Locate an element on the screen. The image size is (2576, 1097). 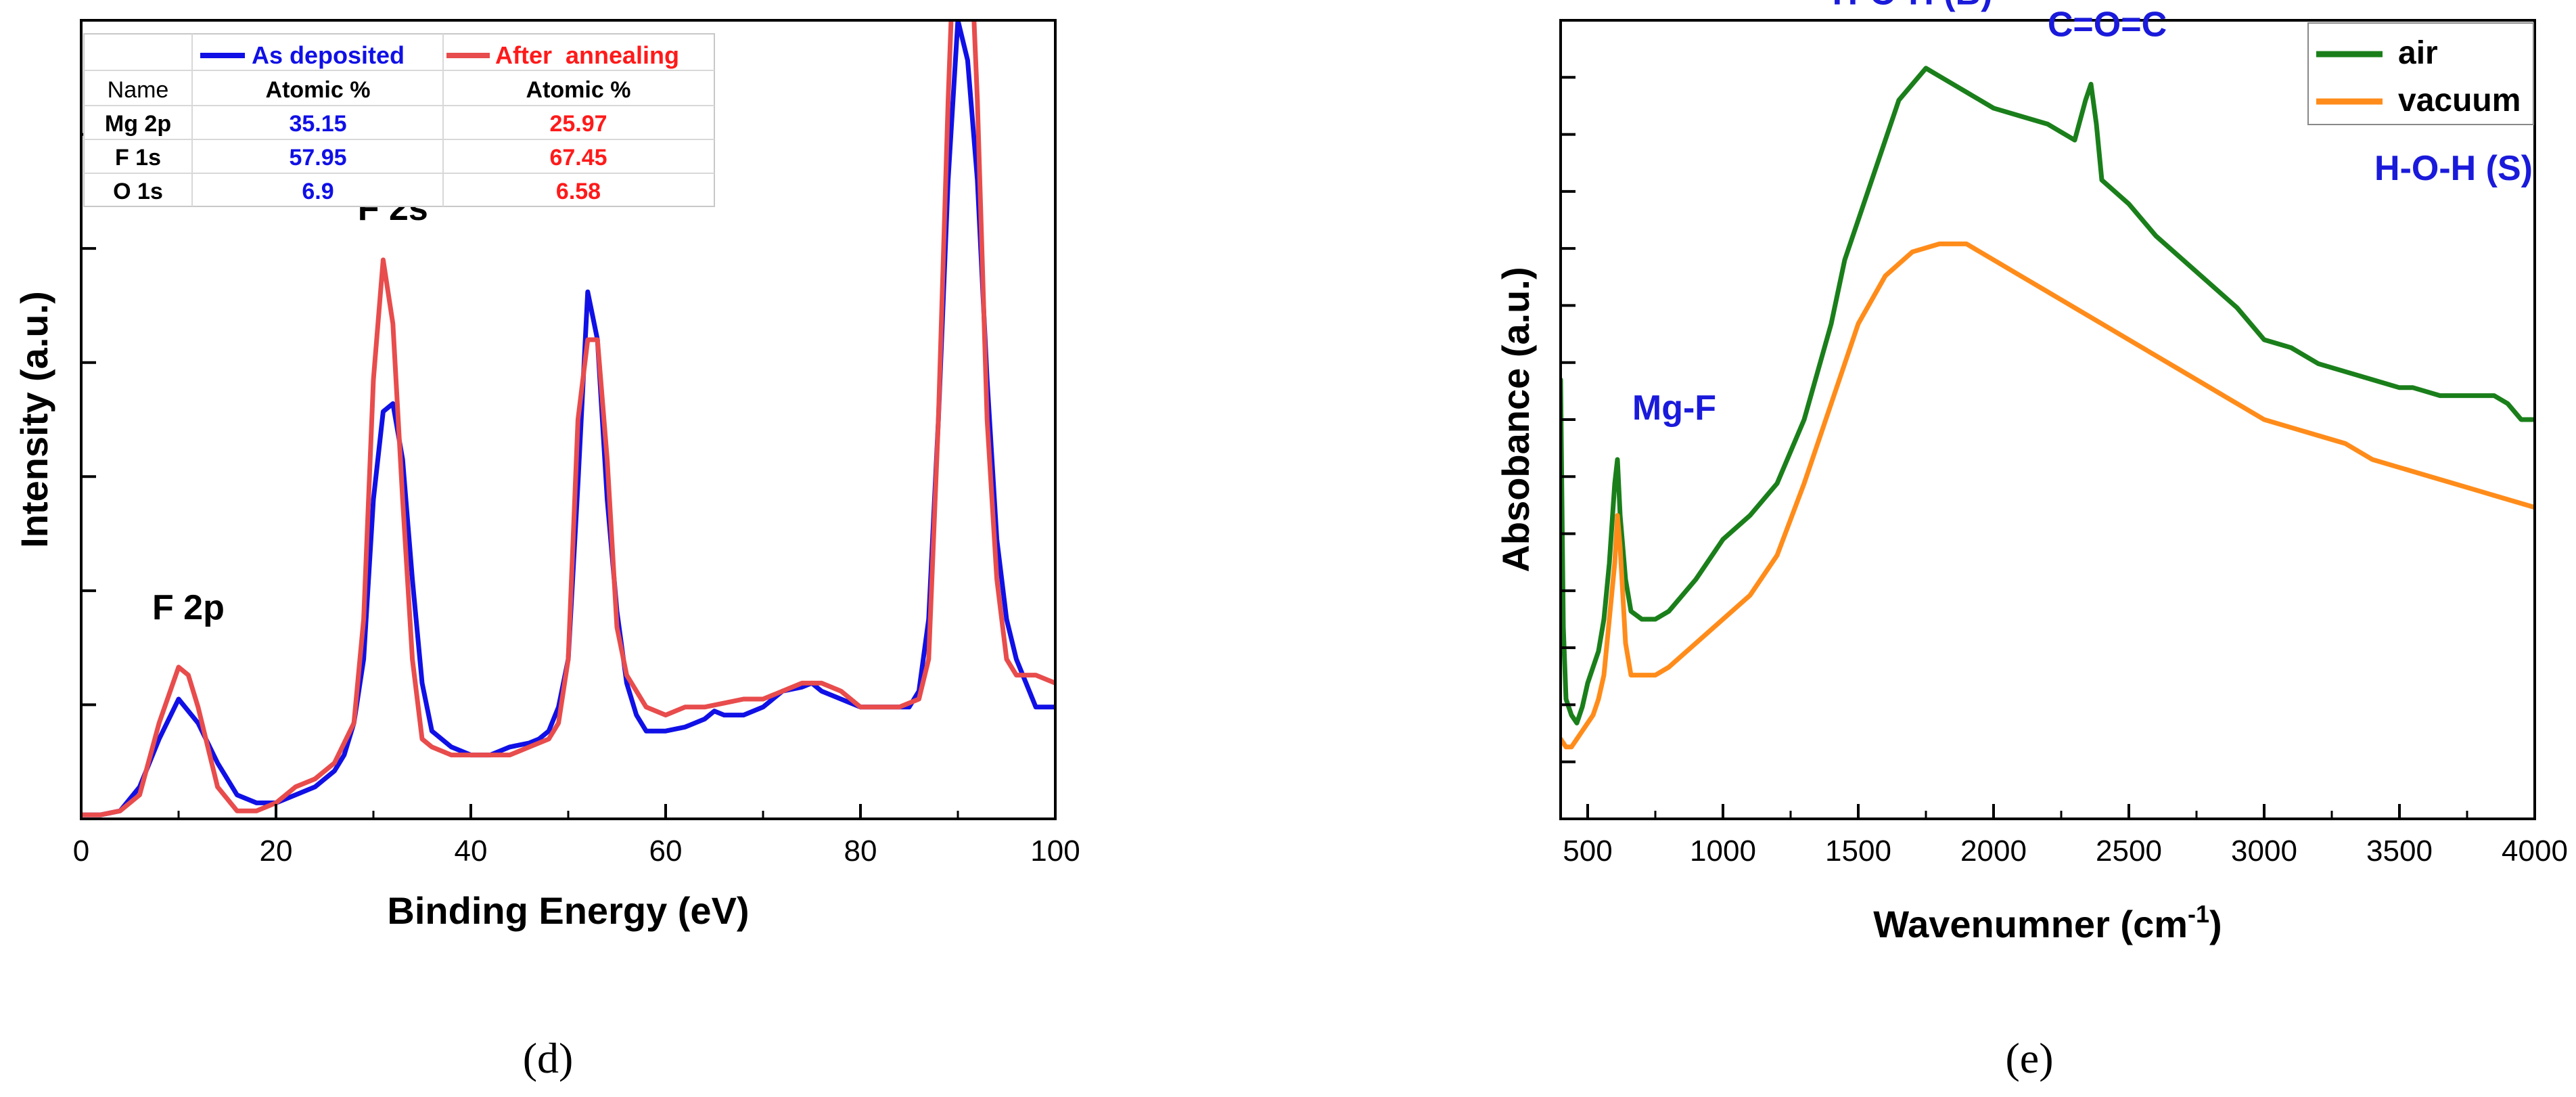
table-header-annealed: Atomic % is located at coordinates (578, 90).